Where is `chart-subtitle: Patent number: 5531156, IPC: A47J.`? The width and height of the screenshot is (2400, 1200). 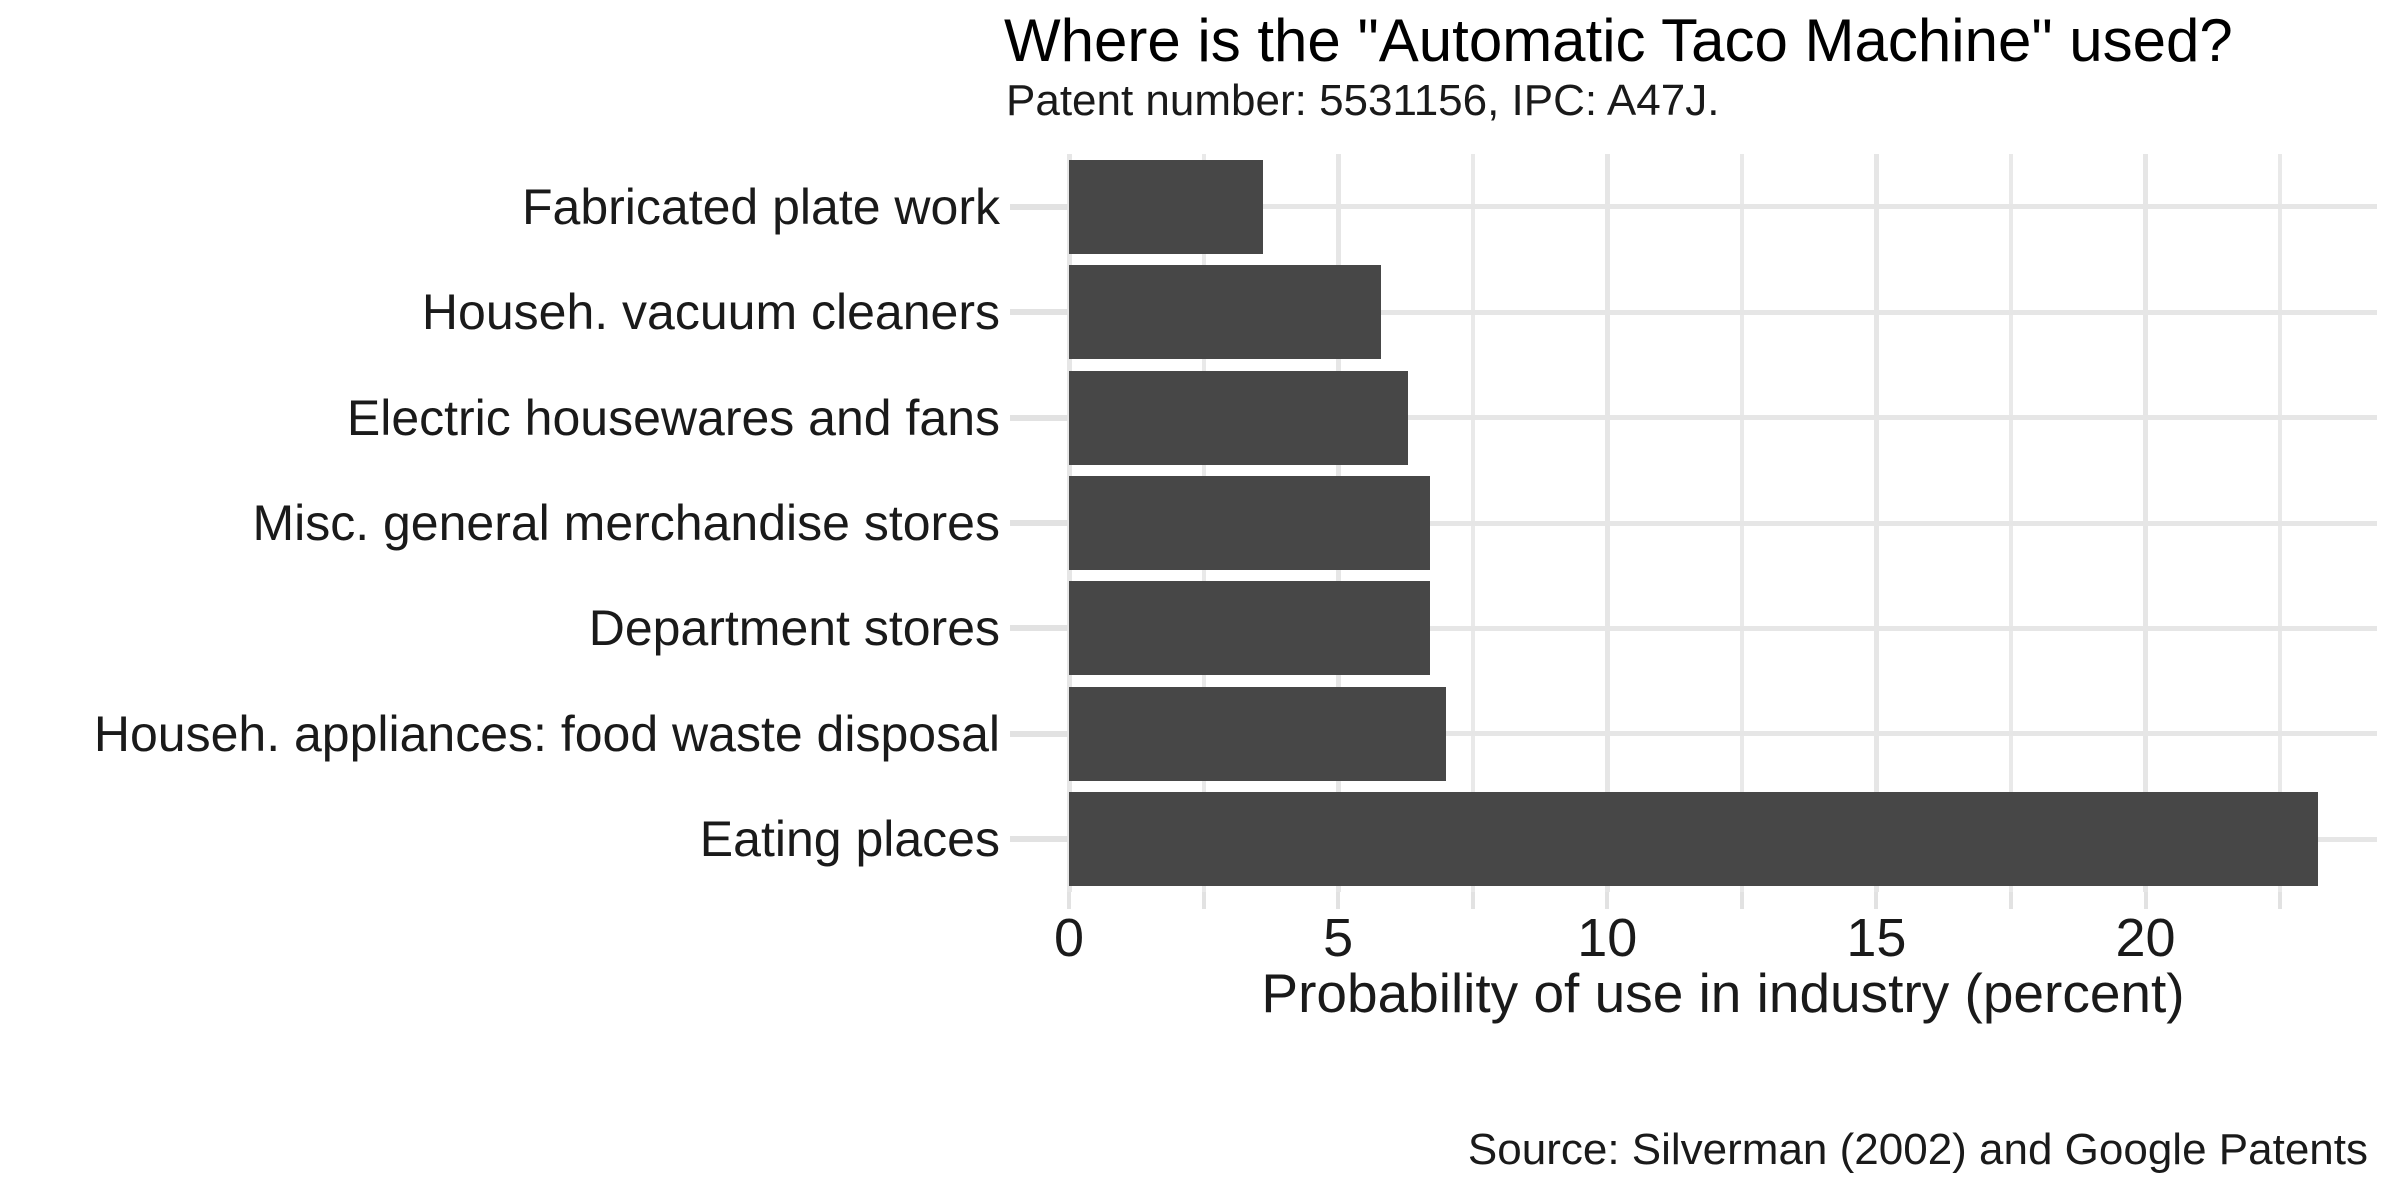 chart-subtitle: Patent number: 5531156, IPC: A47J. is located at coordinates (1363, 100).